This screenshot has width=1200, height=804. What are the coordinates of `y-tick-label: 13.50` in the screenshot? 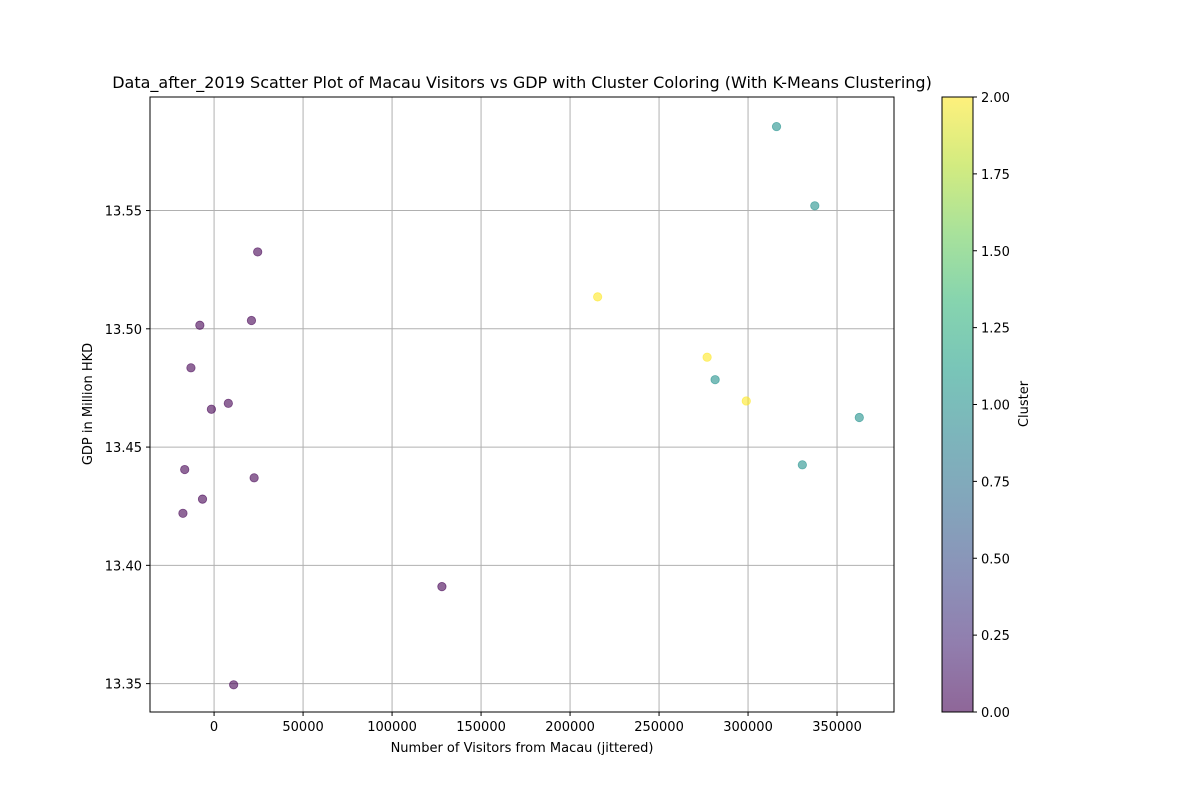 It's located at (123, 330).